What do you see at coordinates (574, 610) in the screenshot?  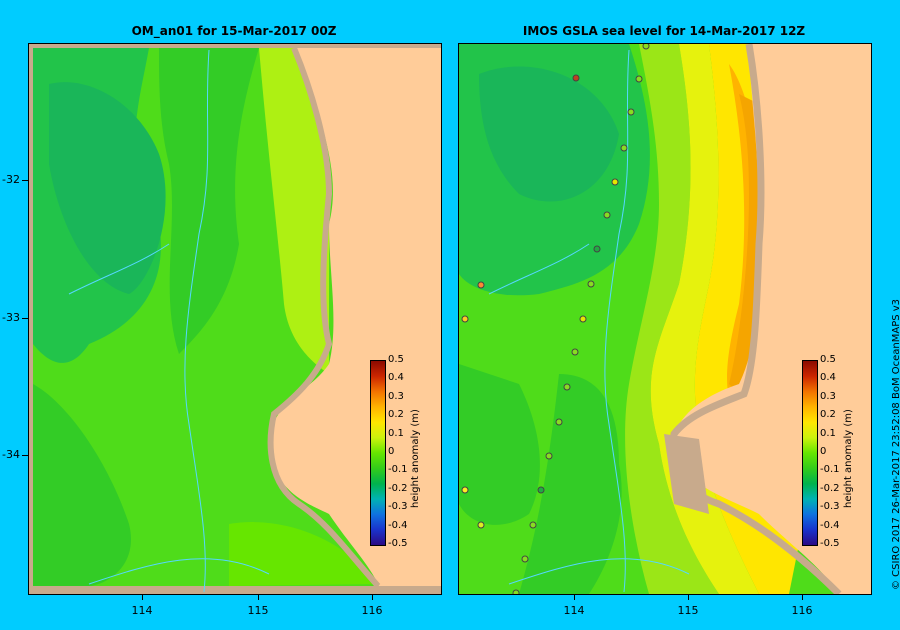 I see `x-label-114-right: 114` at bounding box center [574, 610].